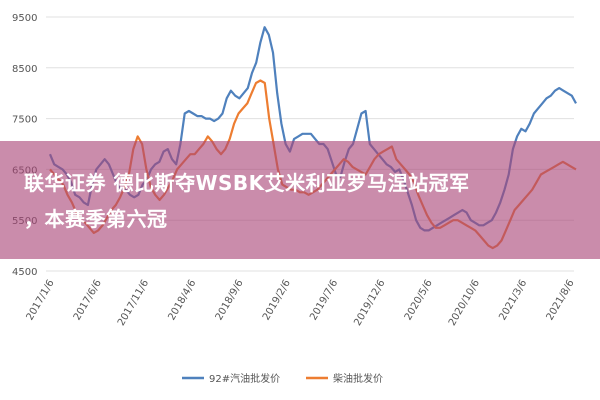  Describe the element at coordinates (513, 300) in the screenshot. I see `x-tick-label: 2021/3/6` at that location.